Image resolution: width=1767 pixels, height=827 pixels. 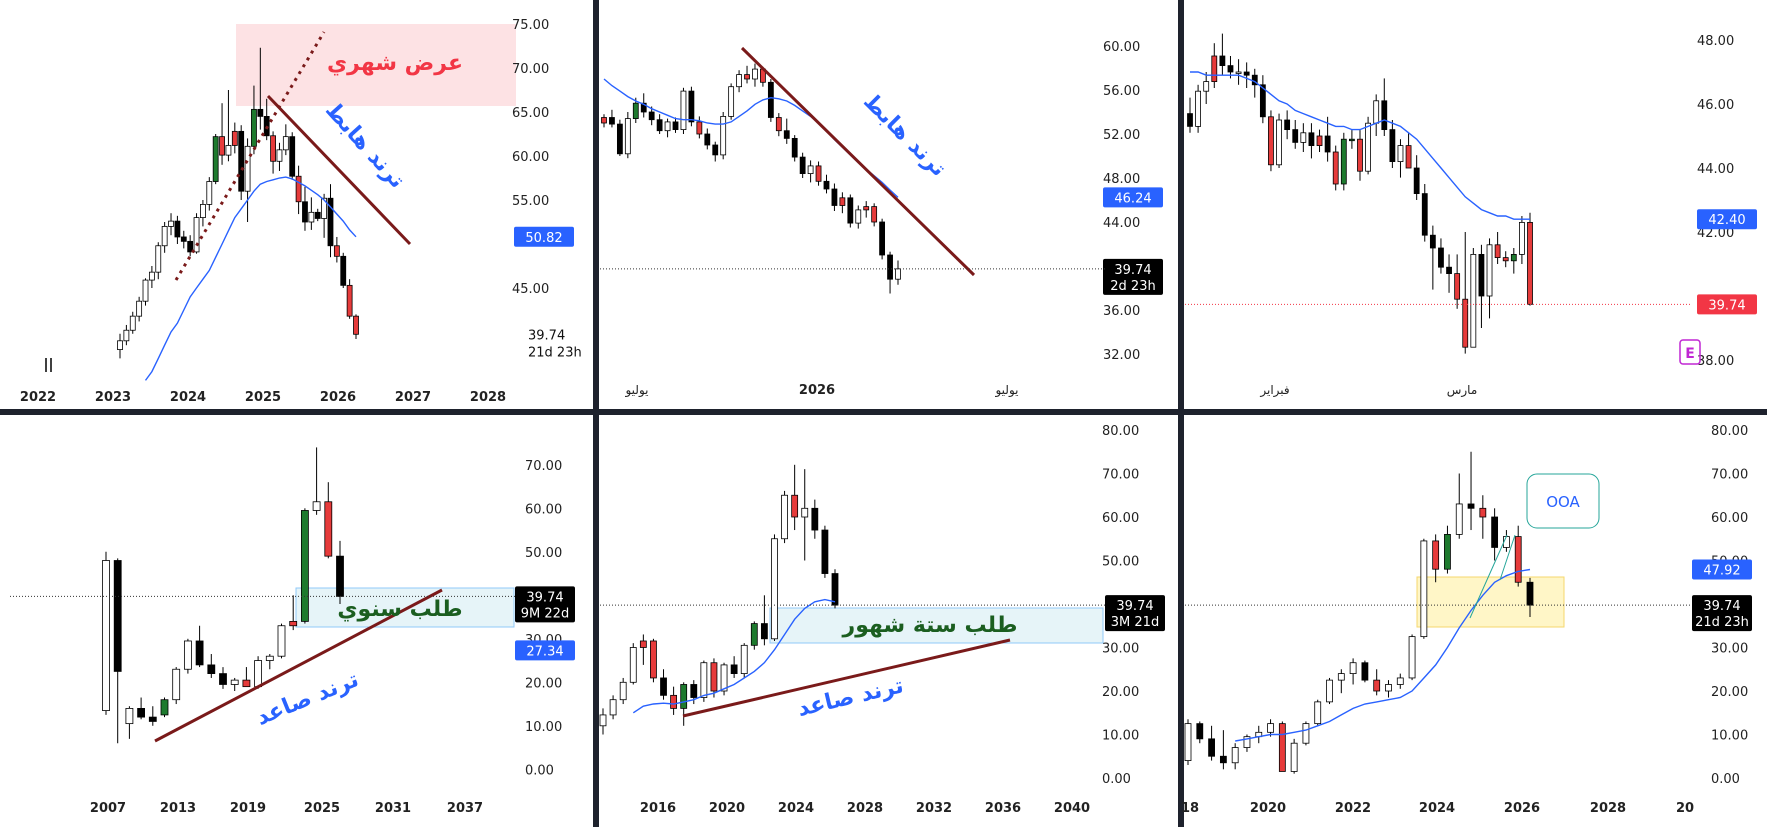 What do you see at coordinates (1072, 808) in the screenshot?
I see `x-tick-label: 2040` at bounding box center [1072, 808].